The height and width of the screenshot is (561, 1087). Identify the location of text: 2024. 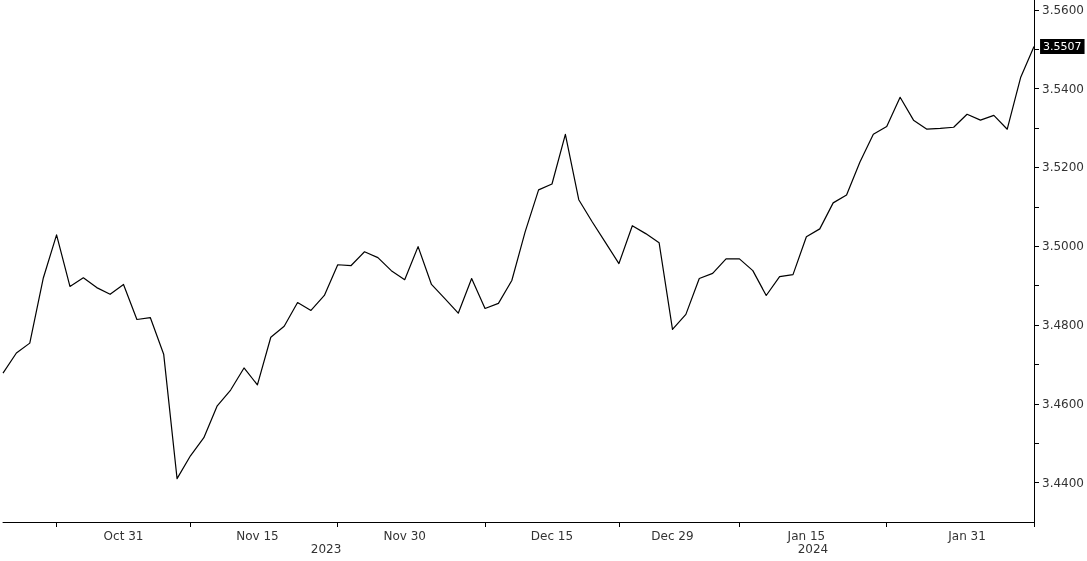
(813, 549).